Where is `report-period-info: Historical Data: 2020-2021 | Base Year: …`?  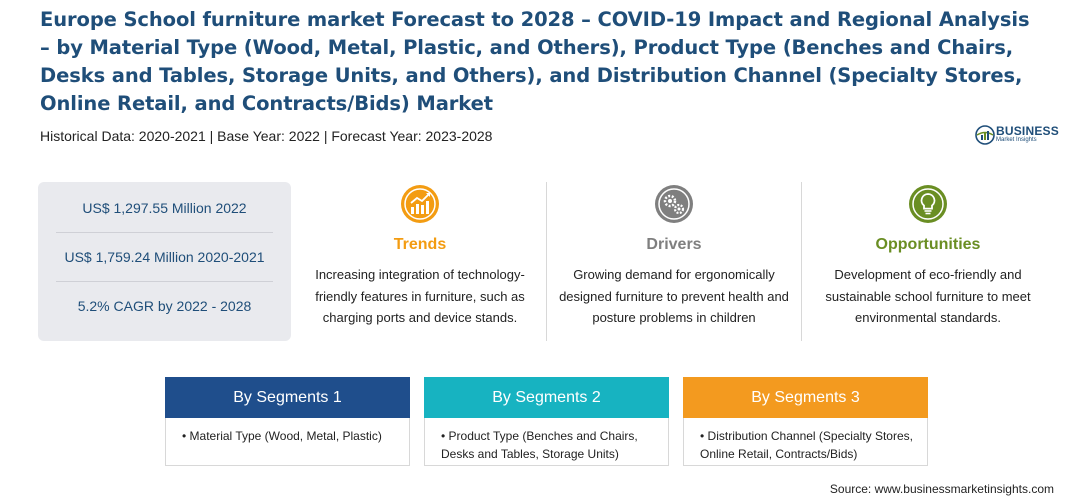
report-period-info: Historical Data: 2020-2021 | Base Year: … is located at coordinates (266, 136).